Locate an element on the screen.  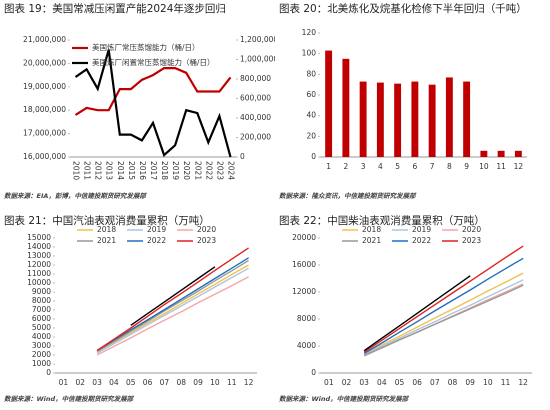
x-tick-label: 3 is located at coordinates (363, 166).